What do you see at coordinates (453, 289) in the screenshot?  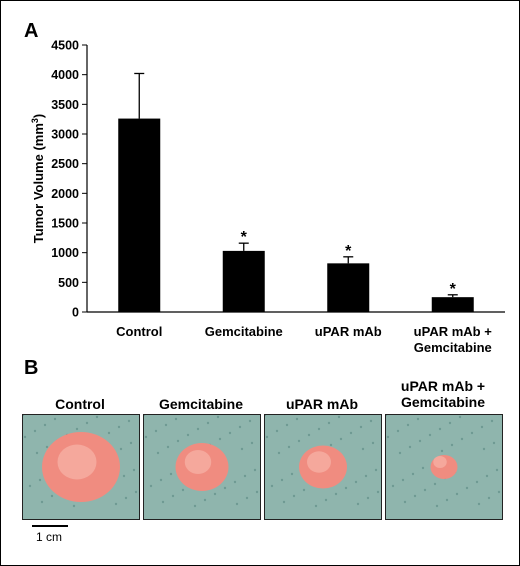 I see `significance-marker-3: *` at bounding box center [453, 289].